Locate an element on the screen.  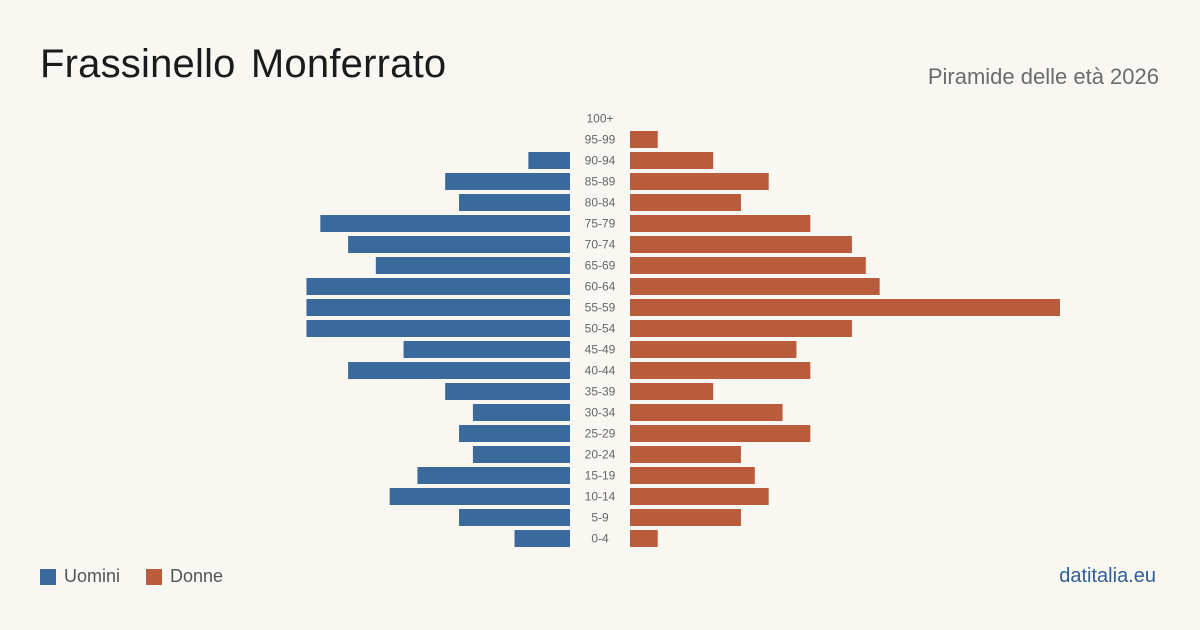
age-label-5-9: 5-9 is located at coordinates (600, 518).